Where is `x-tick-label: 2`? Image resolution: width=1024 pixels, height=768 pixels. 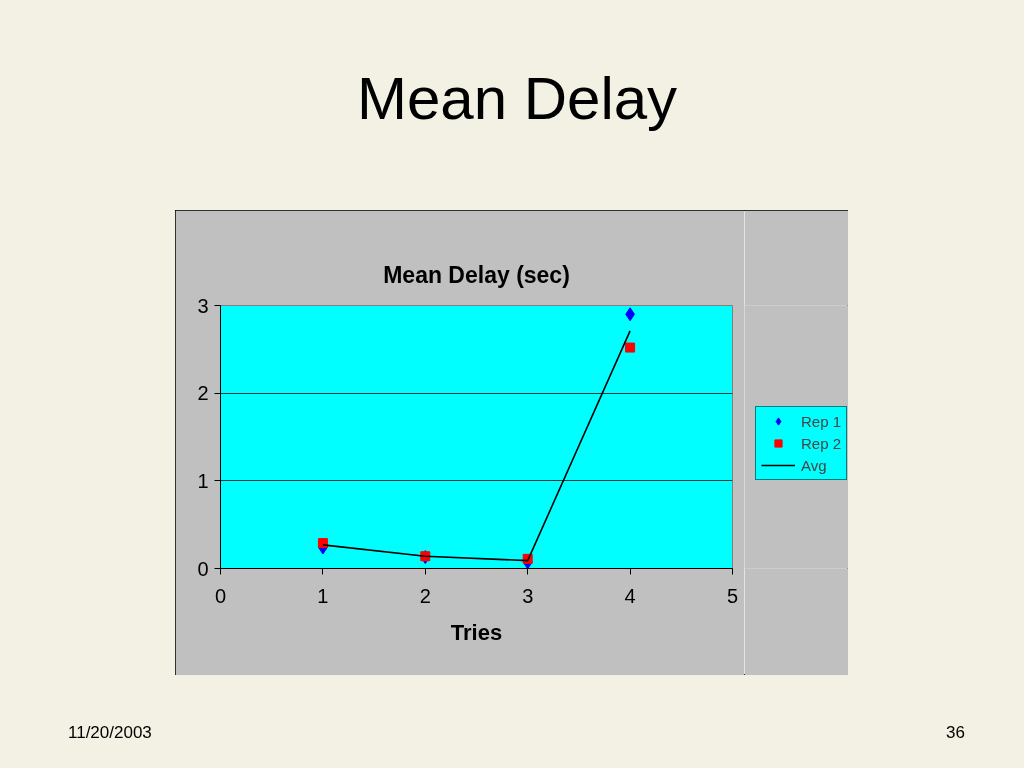
x-tick-label: 2 is located at coordinates (425, 595).